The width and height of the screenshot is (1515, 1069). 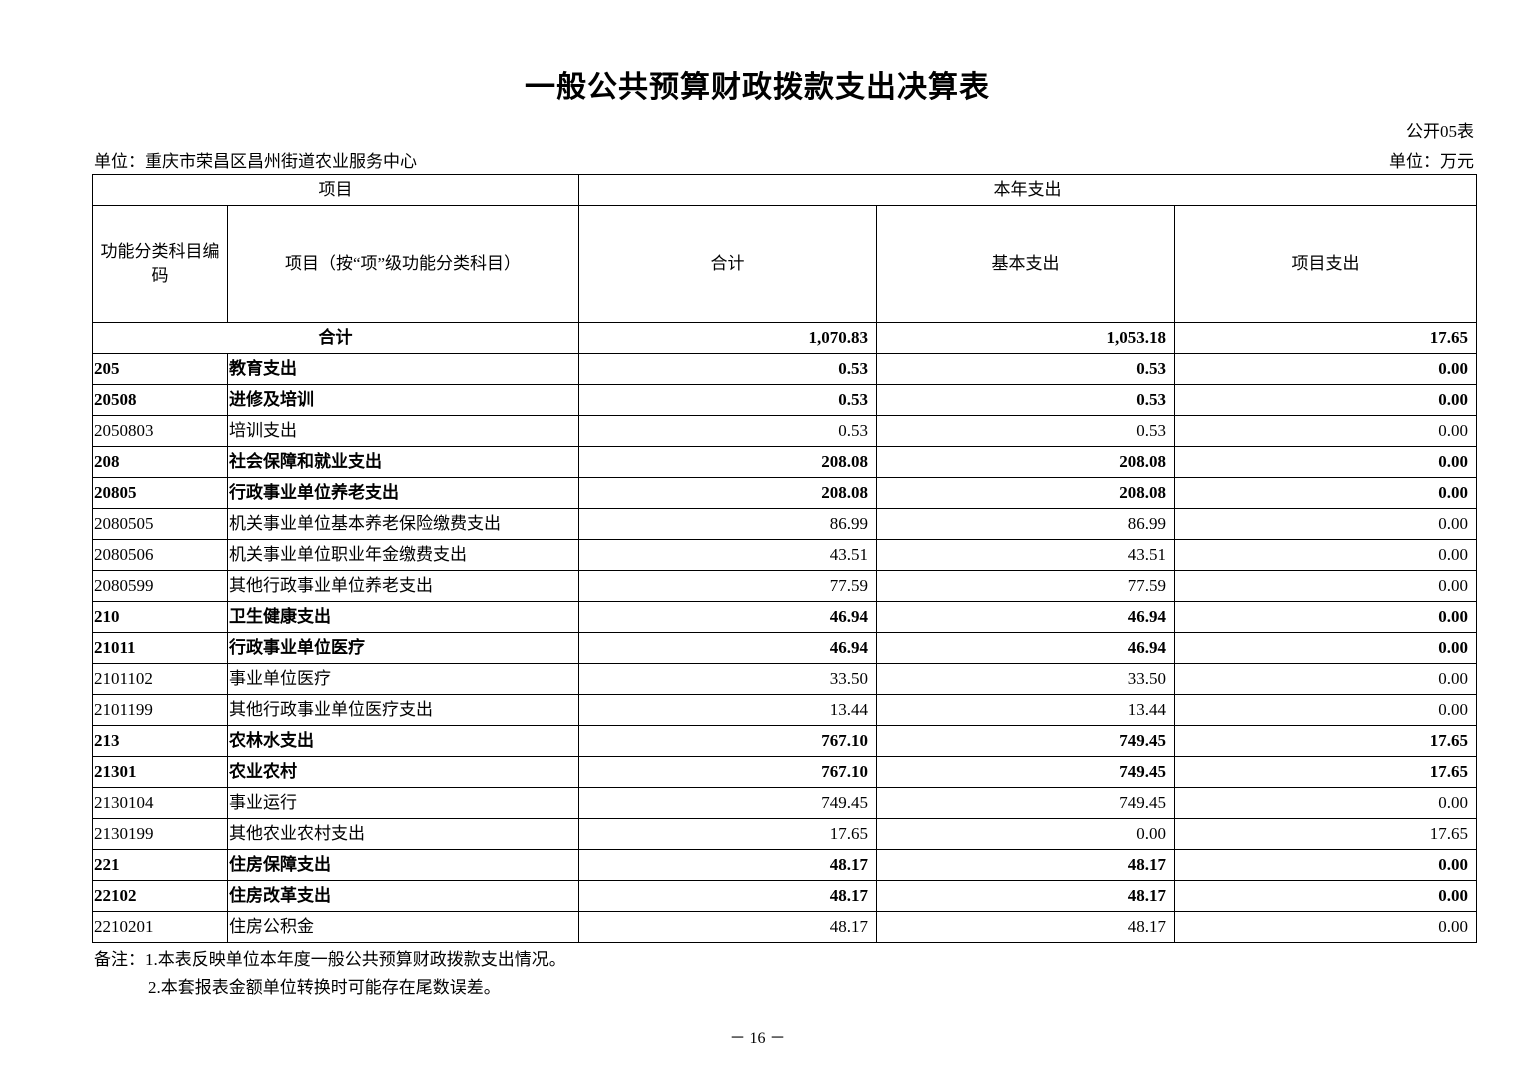 I want to click on table-row: 21301 农业农村 767.10 749.45 17.65, so click(x=785, y=772).